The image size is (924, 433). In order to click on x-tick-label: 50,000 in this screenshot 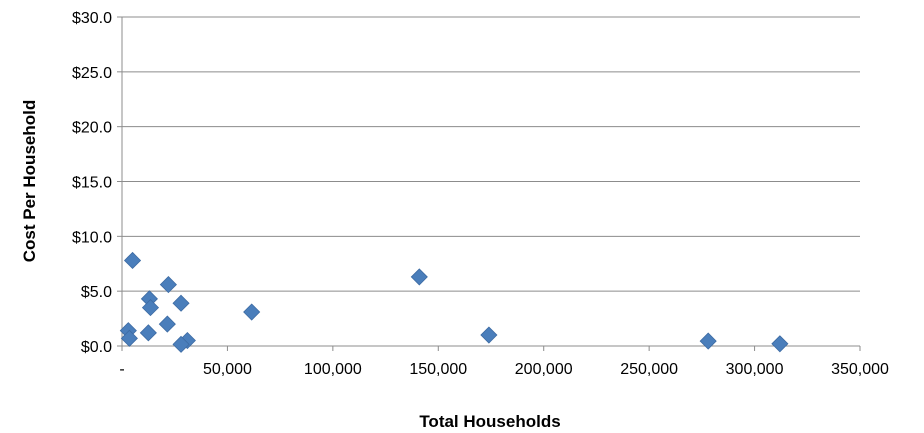, I will do `click(227, 369)`.